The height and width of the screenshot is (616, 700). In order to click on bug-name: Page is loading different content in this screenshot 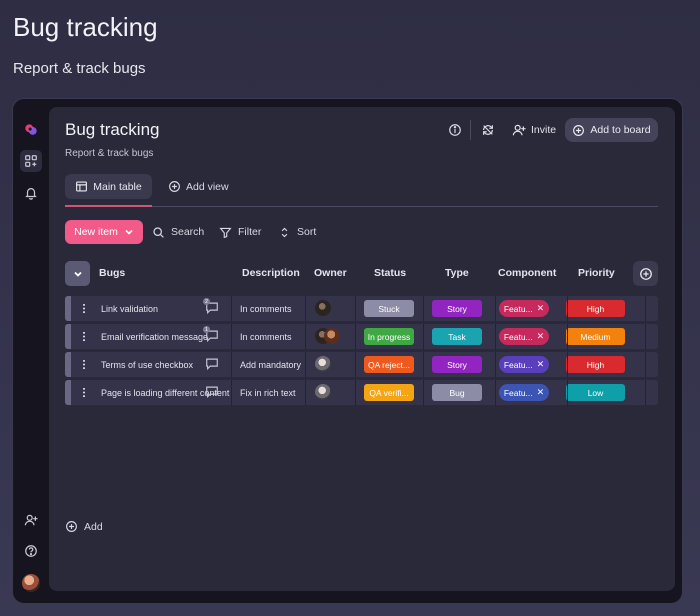, I will do `click(165, 392)`.